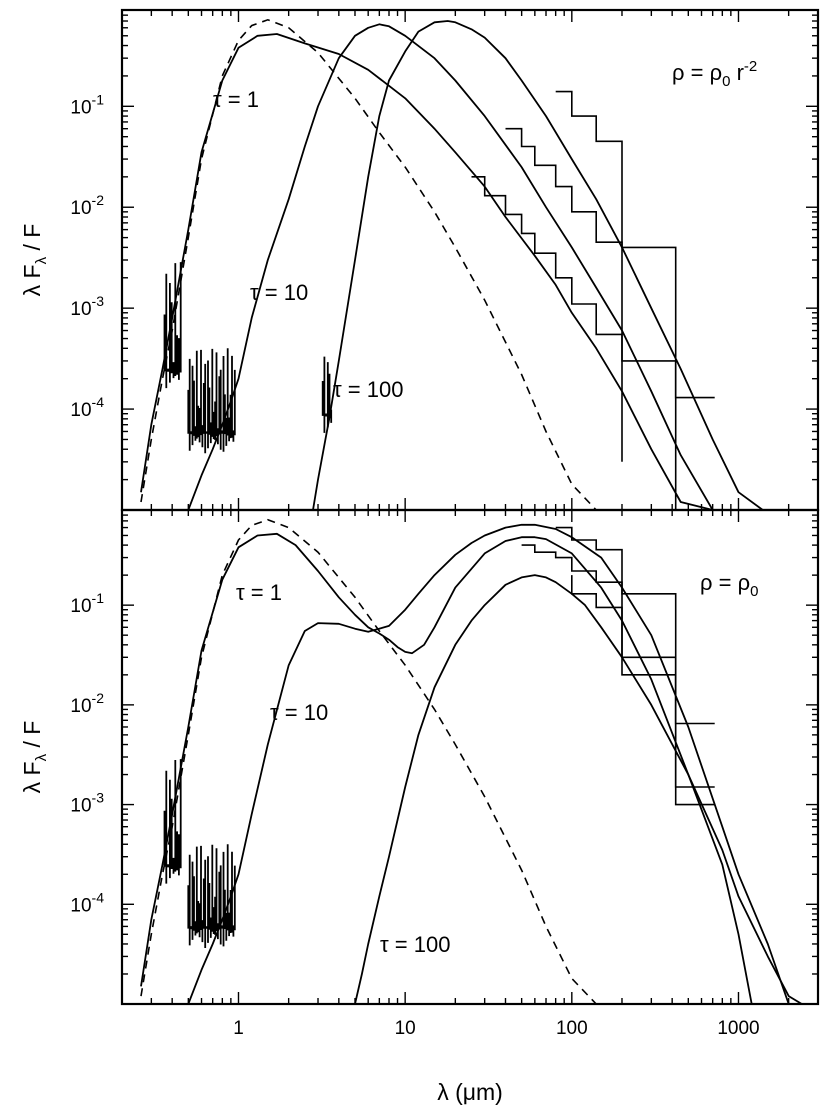 The height and width of the screenshot is (1114, 830). What do you see at coordinates (405, 1028) in the screenshot?
I see `x-tick-label: 10` at bounding box center [405, 1028].